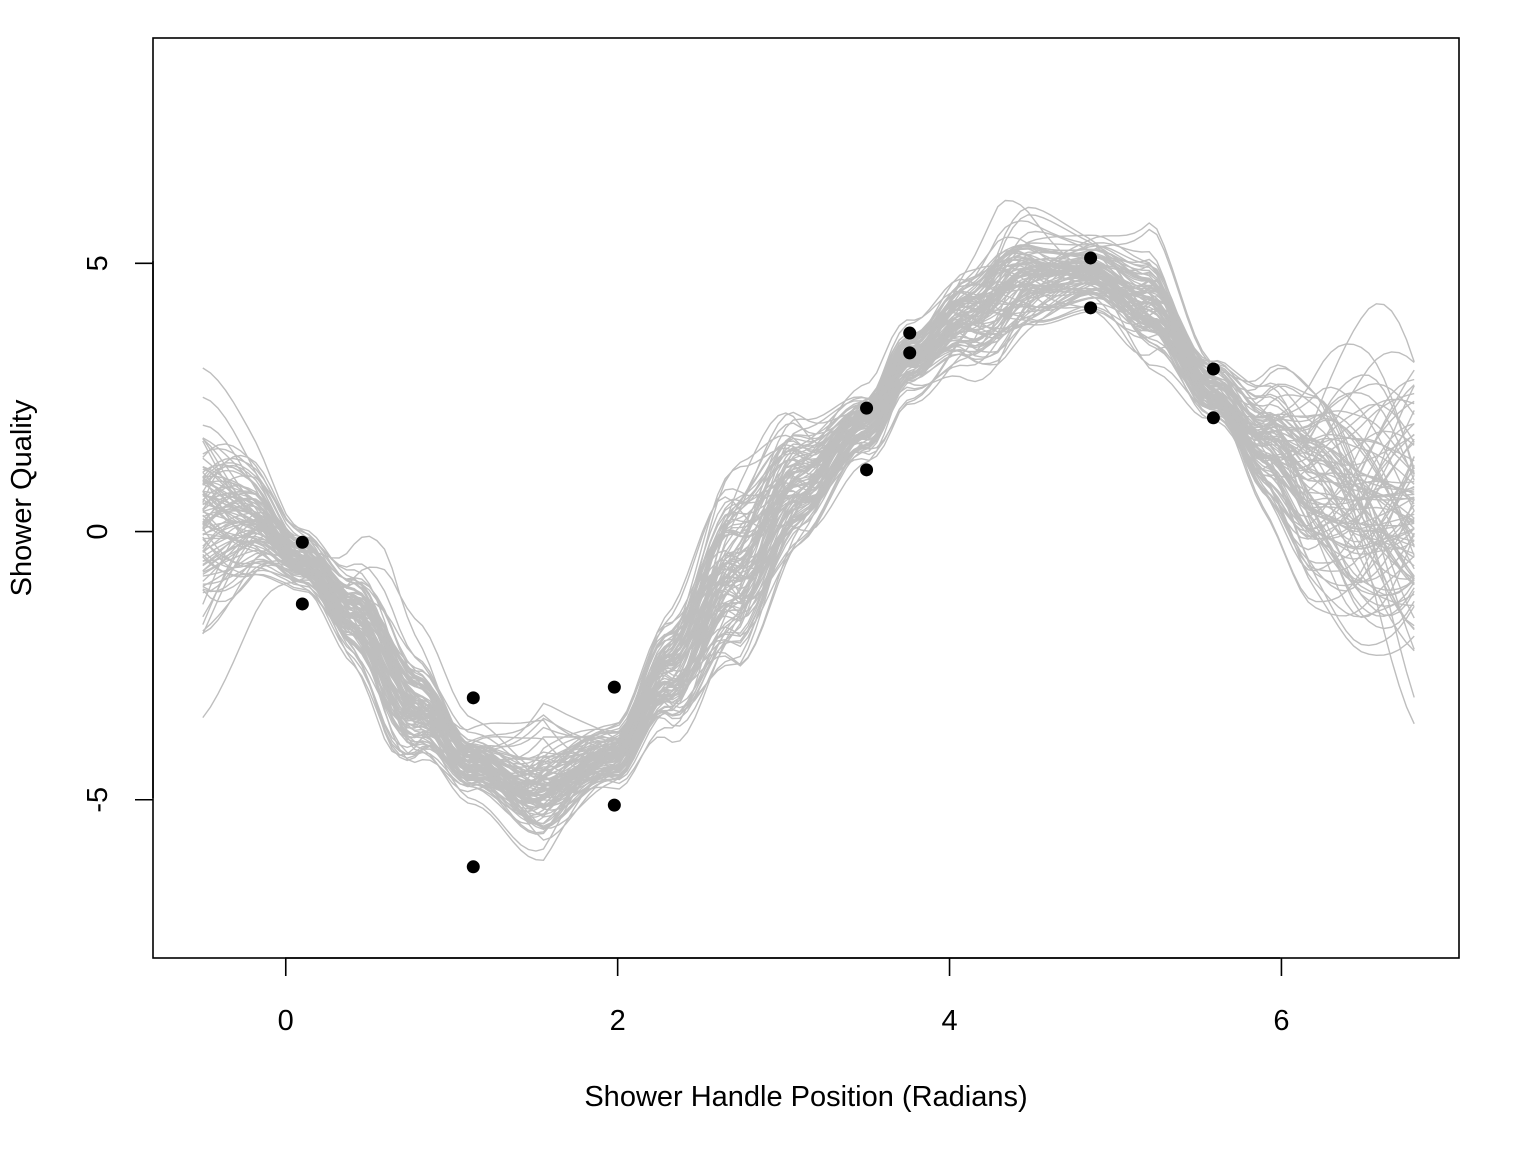 This screenshot has height=1152, width=1536. I want to click on y-tick-label: 5, so click(98, 263).